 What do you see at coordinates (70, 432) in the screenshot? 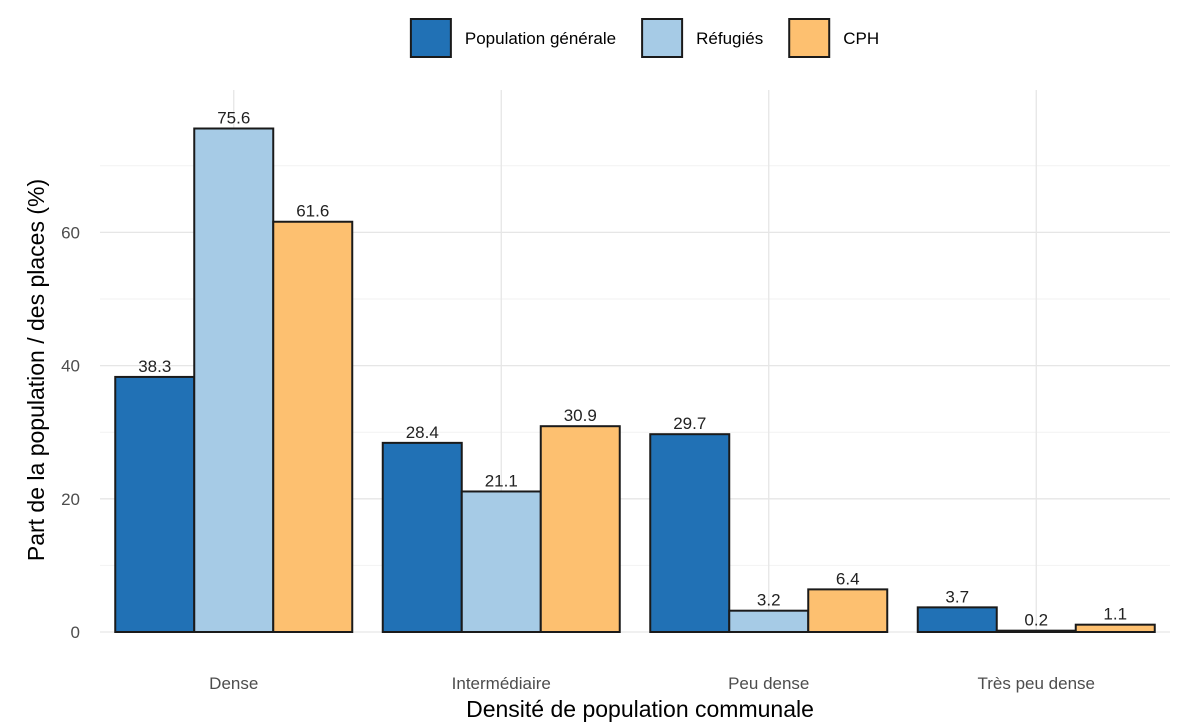
I see `y-axis-ticks: 0 20 40 60` at bounding box center [70, 432].